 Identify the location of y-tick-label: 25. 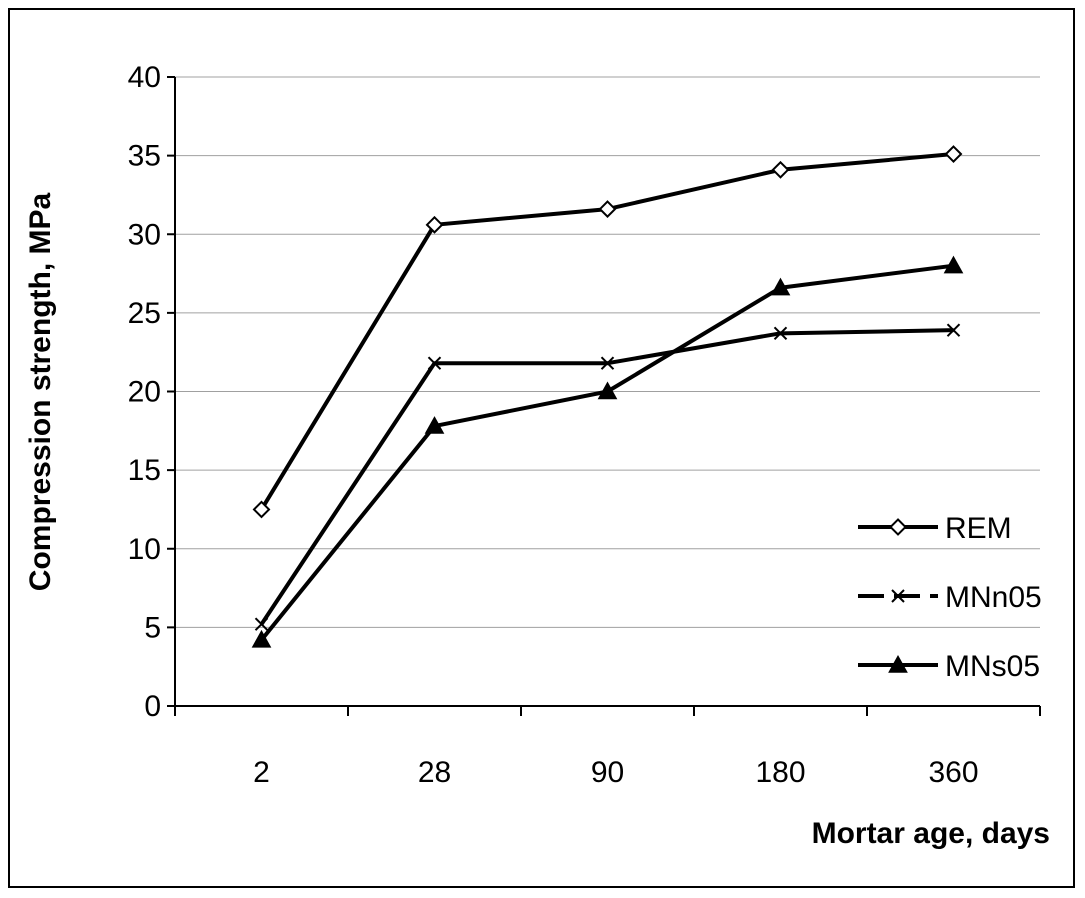
(144, 313).